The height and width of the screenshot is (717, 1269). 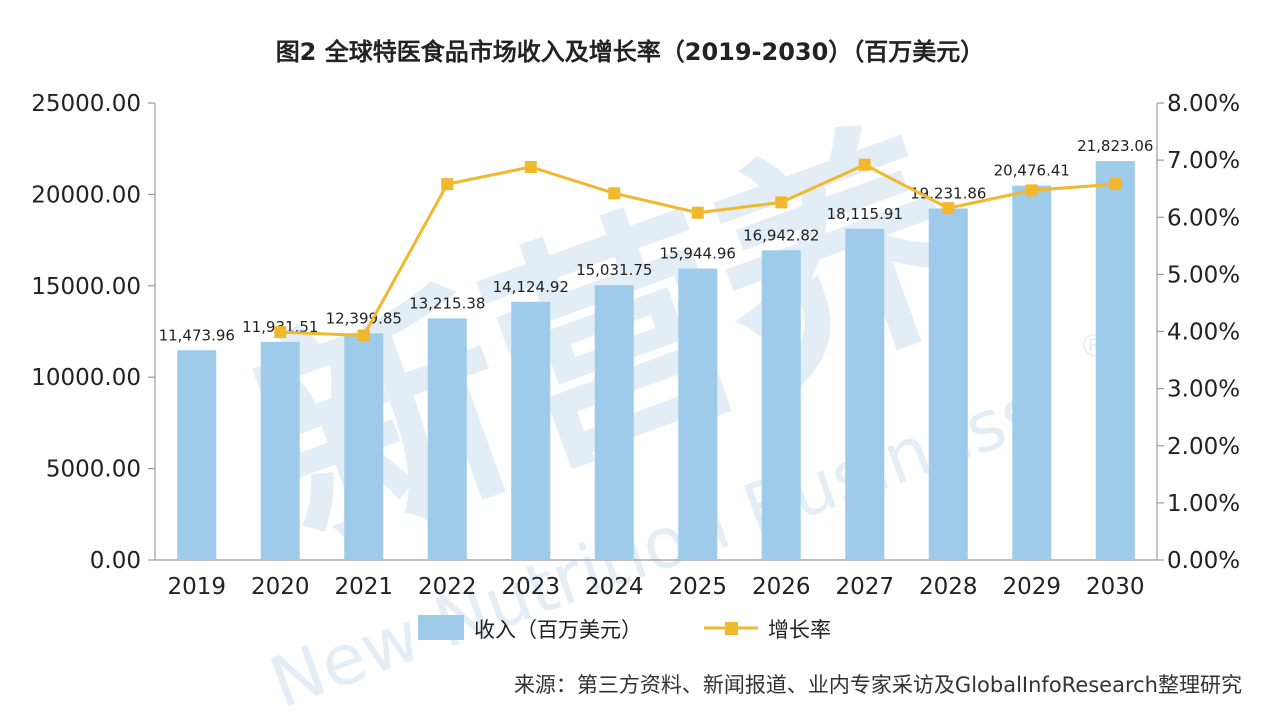 I want to click on left-tick-label: 10000.00, so click(x=86, y=378).